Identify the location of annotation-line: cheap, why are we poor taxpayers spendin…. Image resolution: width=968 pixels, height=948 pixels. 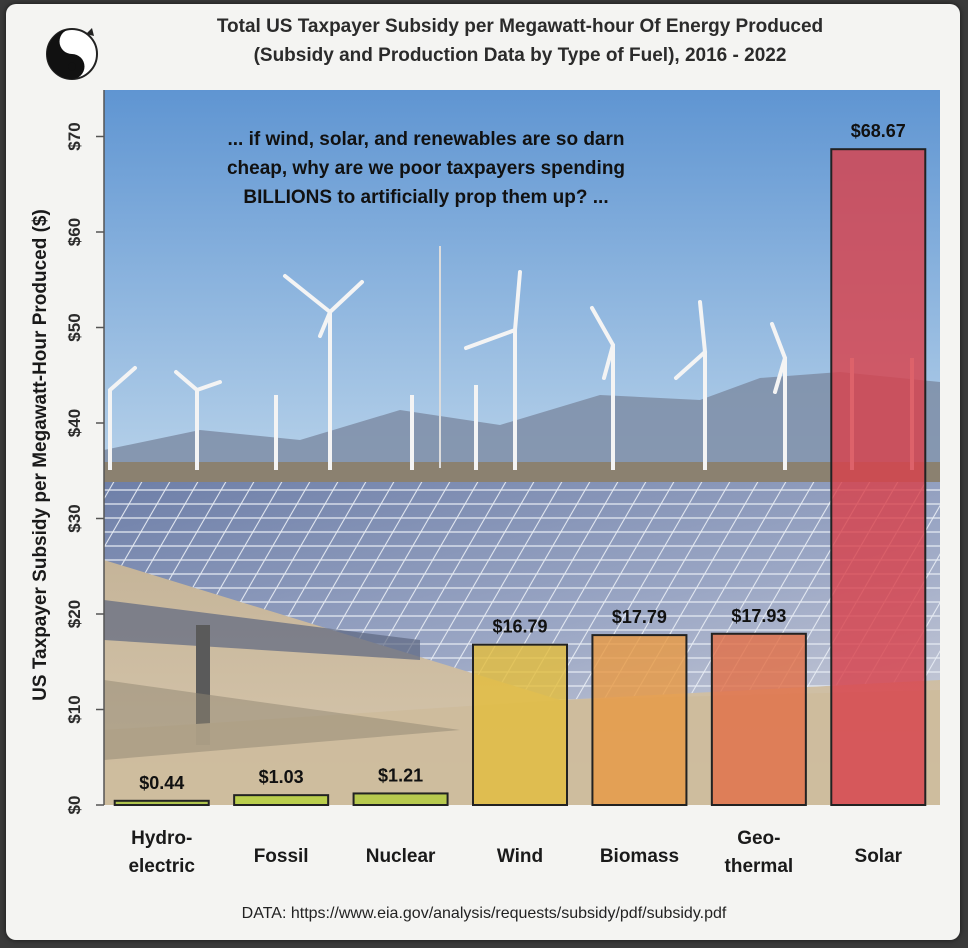
(426, 168).